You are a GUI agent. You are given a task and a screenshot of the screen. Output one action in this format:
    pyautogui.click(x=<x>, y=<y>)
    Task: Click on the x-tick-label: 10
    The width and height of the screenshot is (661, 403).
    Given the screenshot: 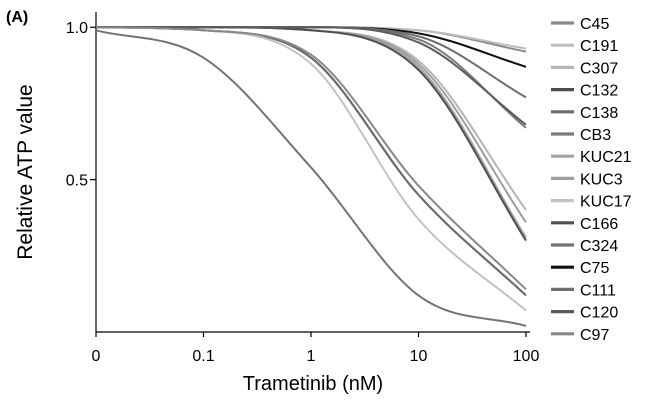 What is the action you would take?
    pyautogui.click(x=419, y=356)
    